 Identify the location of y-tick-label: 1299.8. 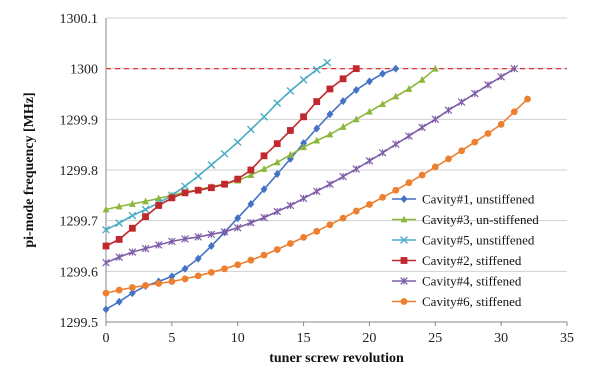
(79, 171).